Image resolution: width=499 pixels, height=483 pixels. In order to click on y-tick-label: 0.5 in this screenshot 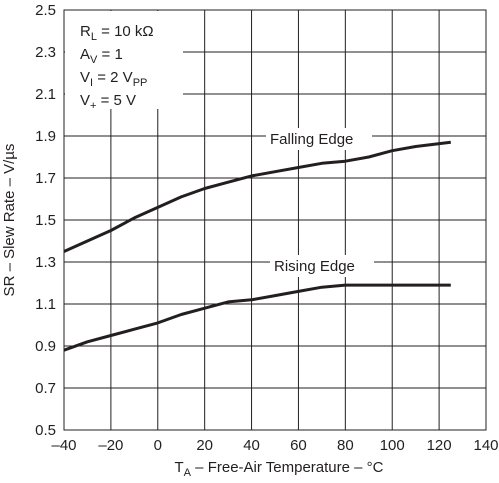, I will do `click(45, 430)`.